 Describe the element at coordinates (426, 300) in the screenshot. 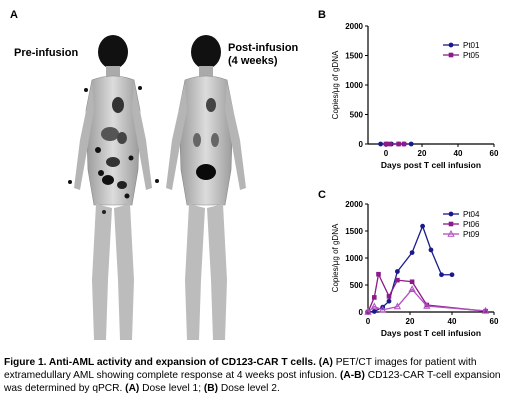

I see `series-line-pt09` at that location.